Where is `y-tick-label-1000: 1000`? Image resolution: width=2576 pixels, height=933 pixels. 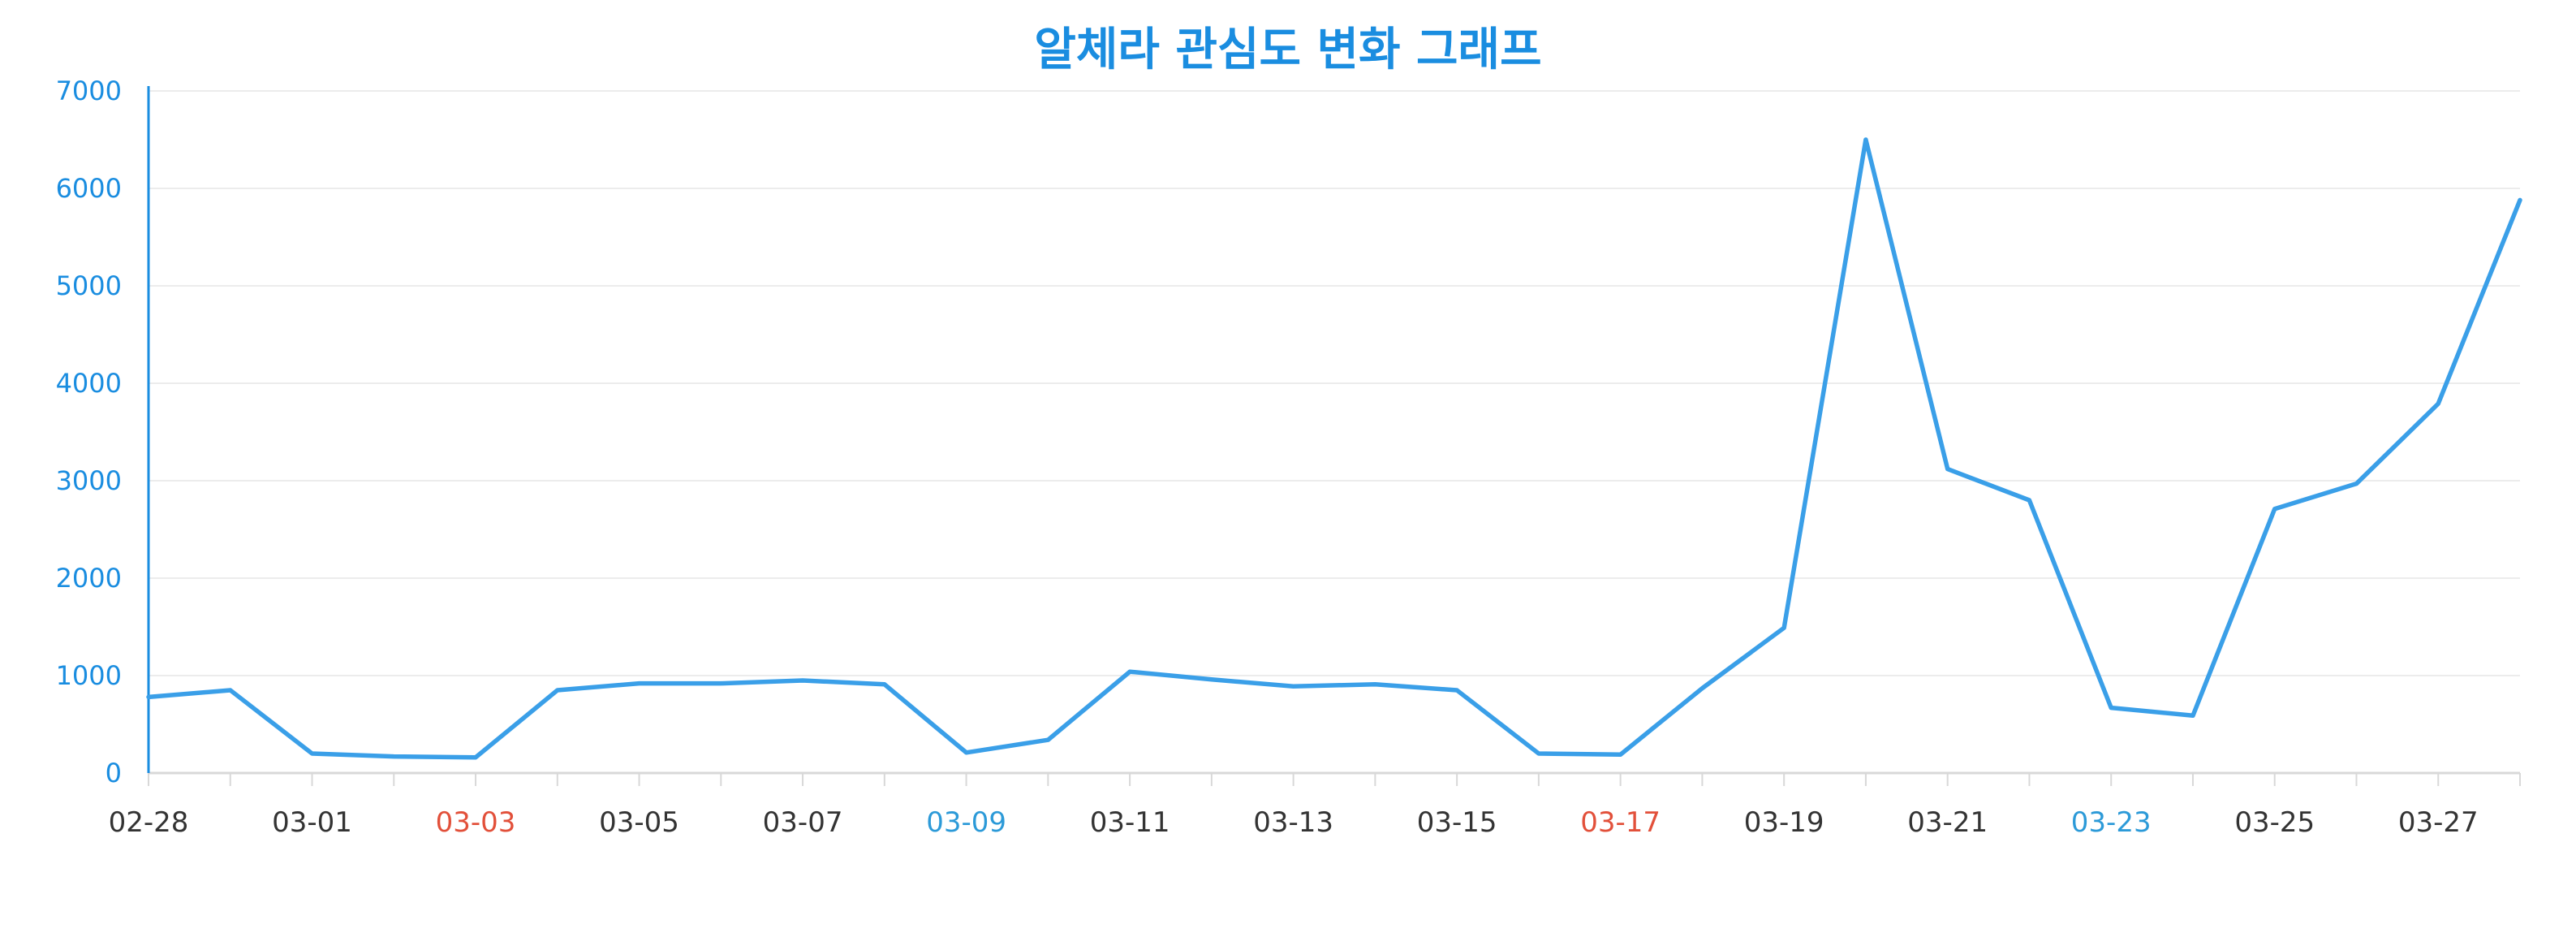
y-tick-label-1000: 1000 is located at coordinates (89, 675).